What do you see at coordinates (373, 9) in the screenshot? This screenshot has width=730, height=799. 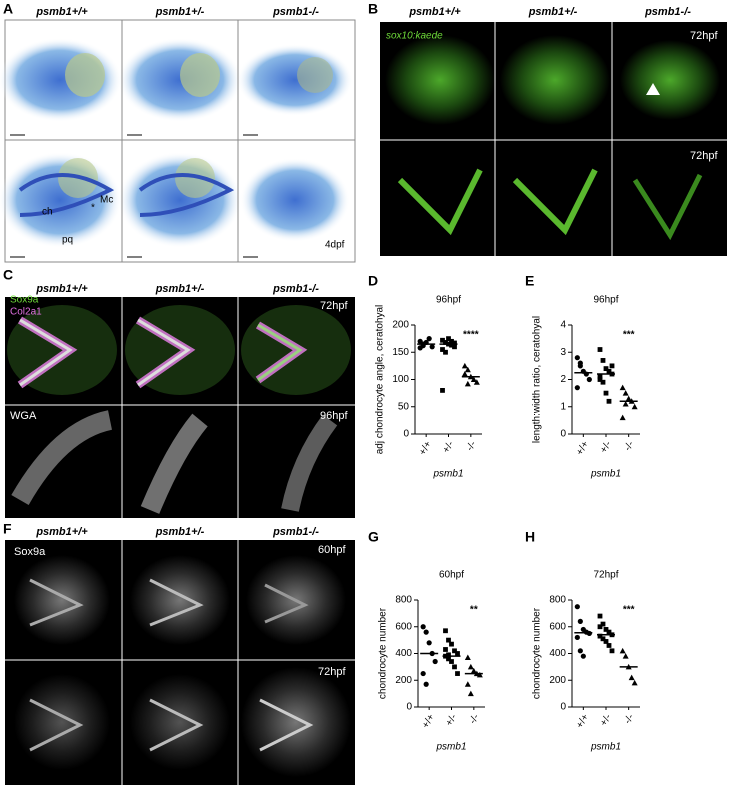 I see `panel-label: B` at bounding box center [373, 9].